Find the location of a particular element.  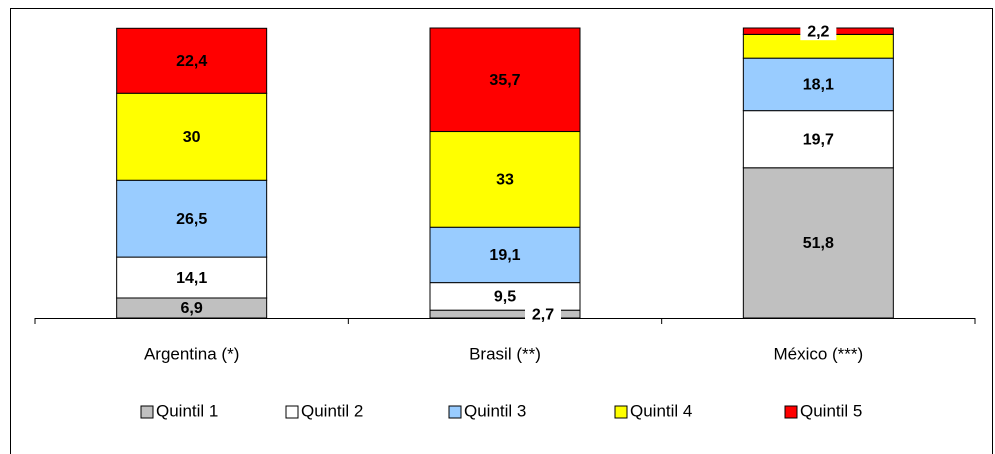

value-label: 2,2 is located at coordinates (818, 31).